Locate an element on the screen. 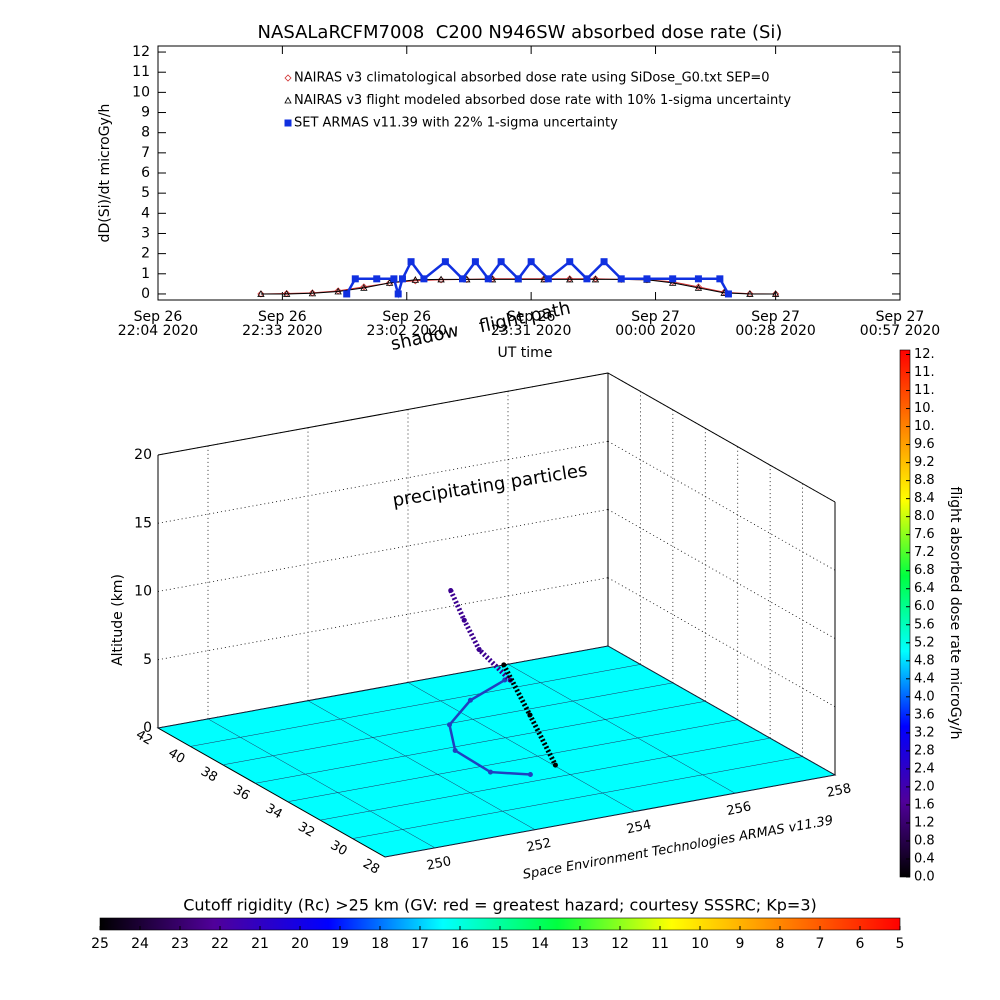  colorbar-tick-label: 7.2 is located at coordinates (924, 552).